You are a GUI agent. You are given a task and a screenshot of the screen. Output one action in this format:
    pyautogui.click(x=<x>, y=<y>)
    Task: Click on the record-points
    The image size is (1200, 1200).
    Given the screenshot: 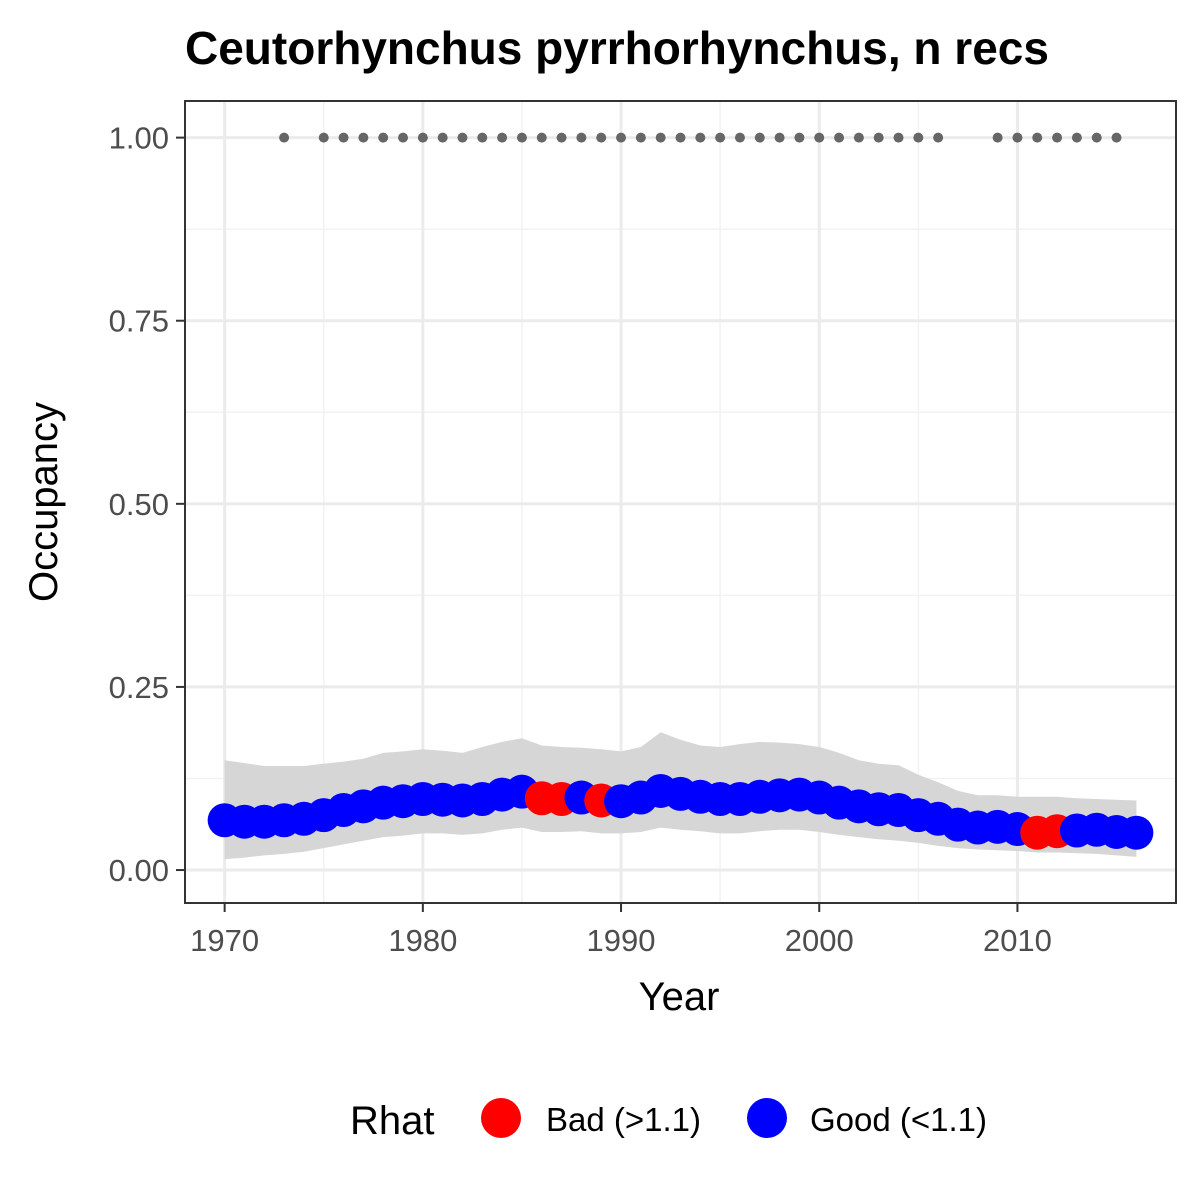 What is the action you would take?
    pyautogui.click(x=700, y=137)
    